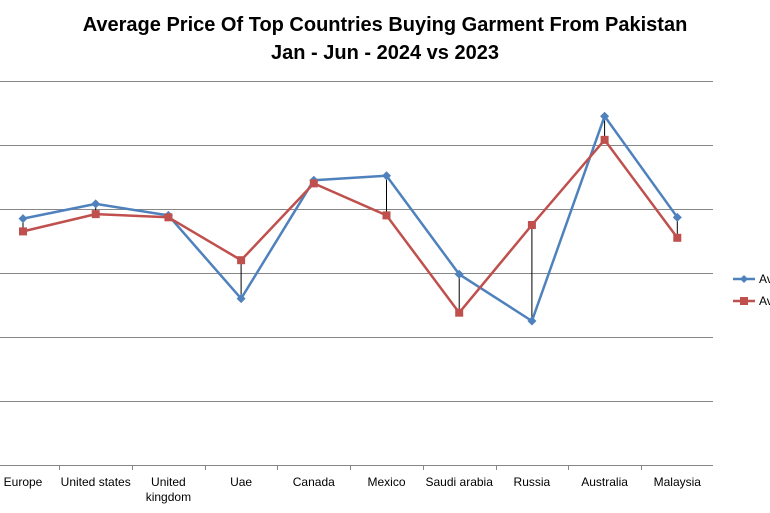 The width and height of the screenshot is (770, 513). Describe the element at coordinates (604, 482) in the screenshot. I see `x-tick-label: Australia` at that location.